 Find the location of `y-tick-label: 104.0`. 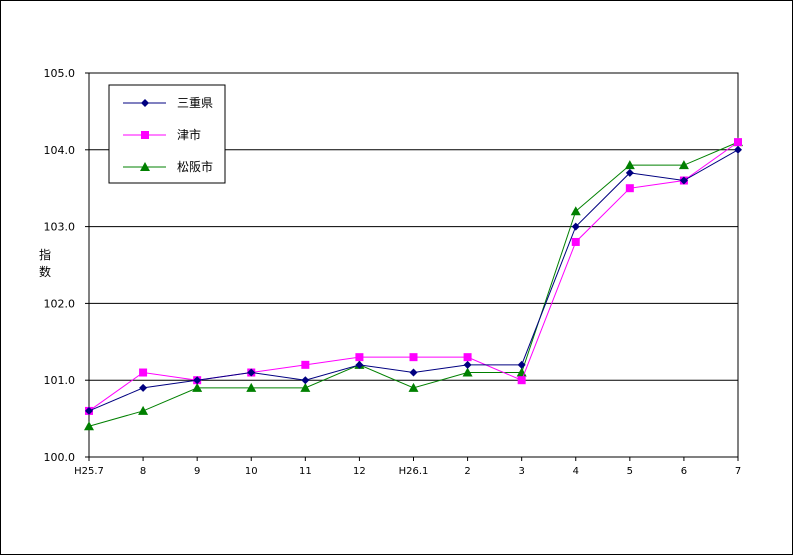

y-tick-label: 104.0 is located at coordinates (60, 150).